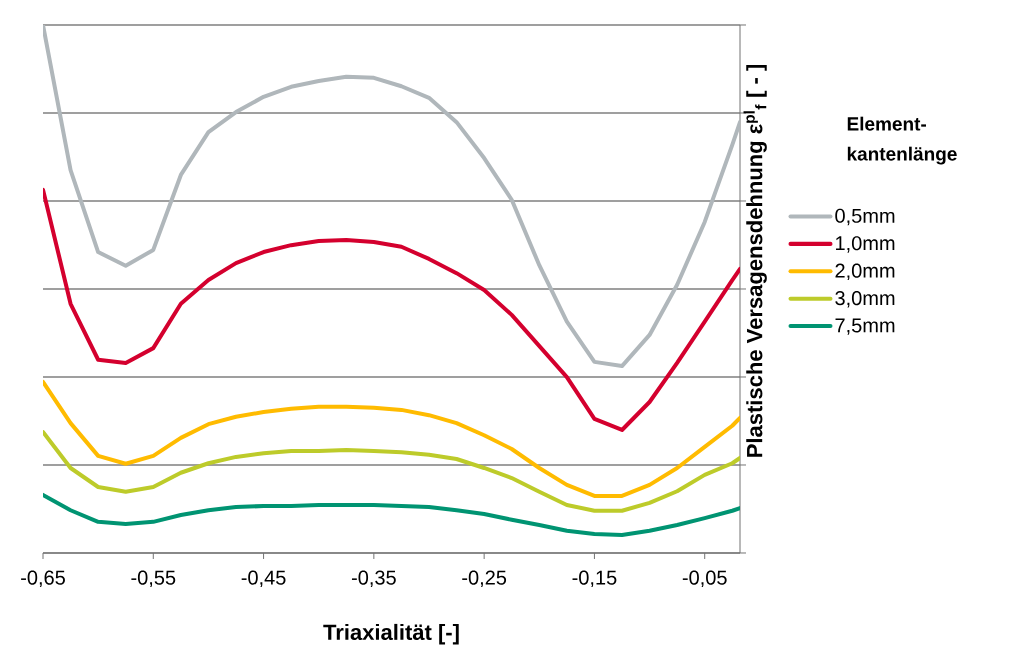  I want to click on x-tick-label: -0,05, so click(704, 579).